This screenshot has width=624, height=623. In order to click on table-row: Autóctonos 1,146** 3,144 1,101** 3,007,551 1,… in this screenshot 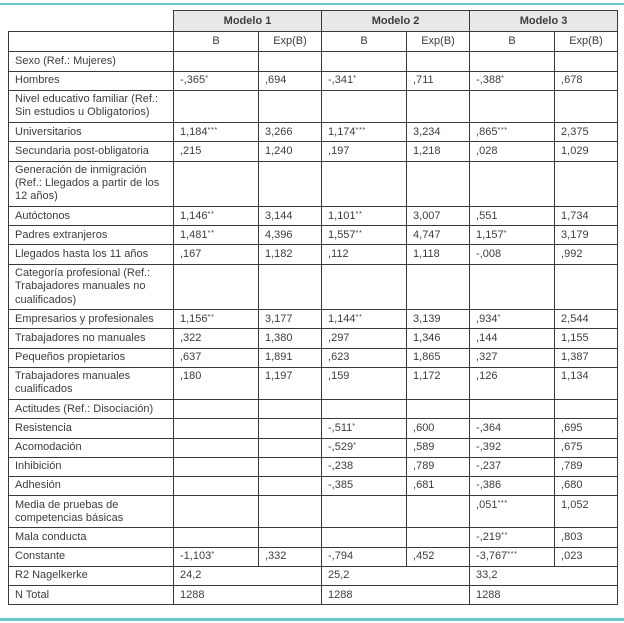, I will do `click(313, 216)`.